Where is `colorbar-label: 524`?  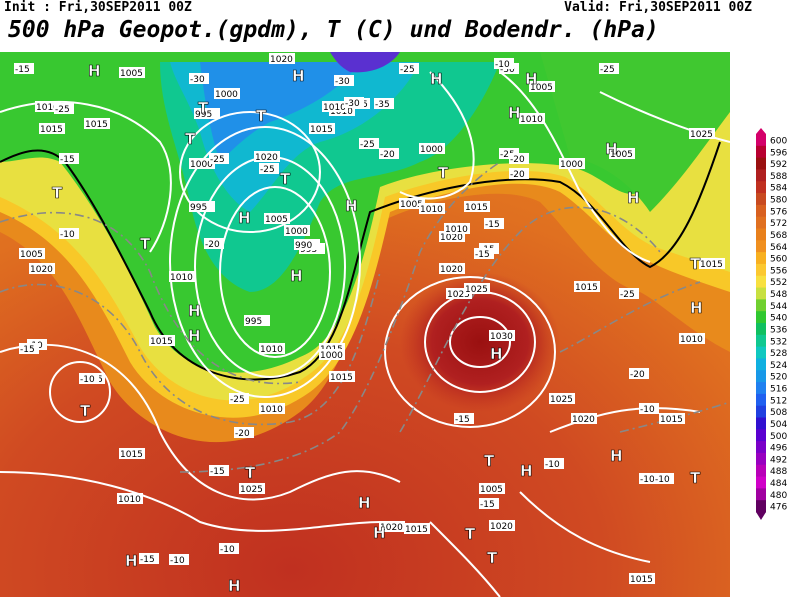
colorbar-label: 524 is located at coordinates (778, 366).